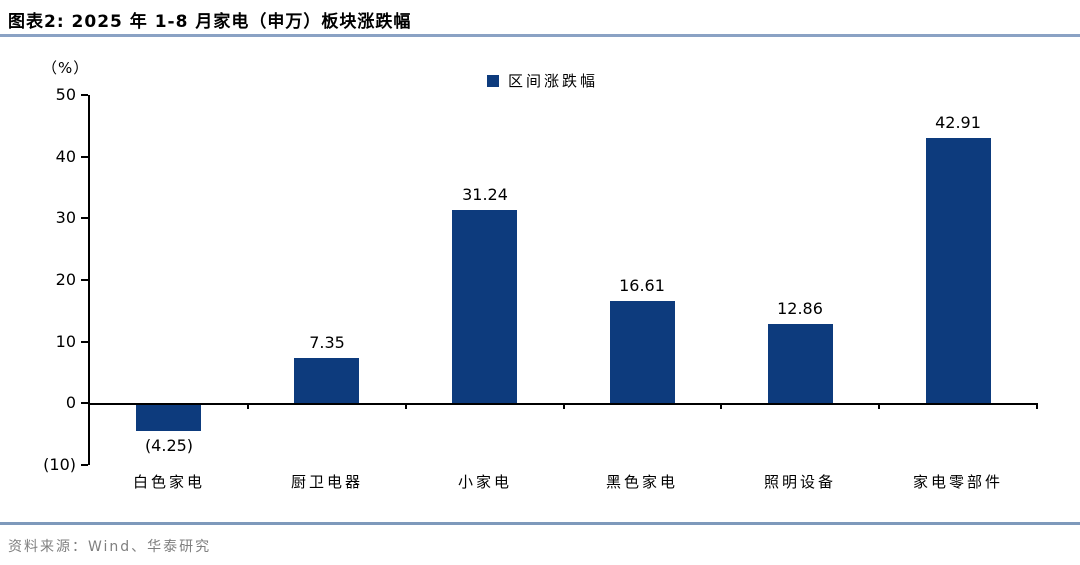  Describe the element at coordinates (800, 308) in the screenshot. I see `bar-value-label: 12.86` at that location.